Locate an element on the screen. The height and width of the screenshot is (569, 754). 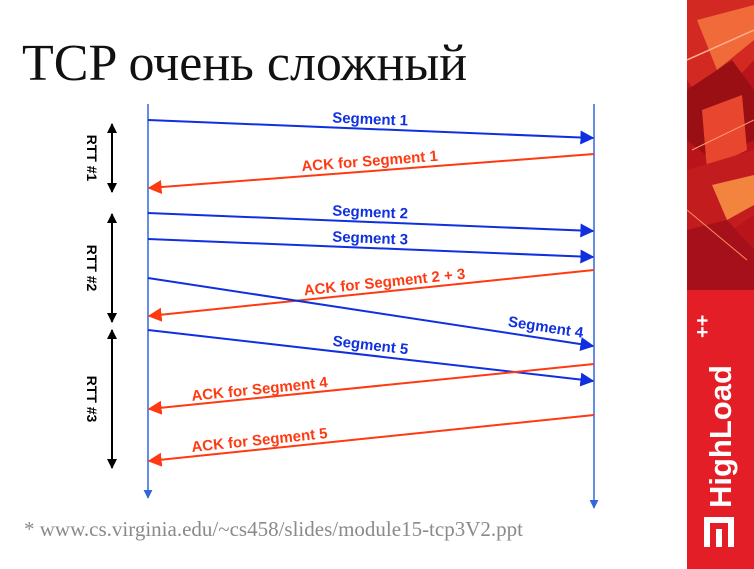
segment-1-arrow is located at coordinates (371, 132).